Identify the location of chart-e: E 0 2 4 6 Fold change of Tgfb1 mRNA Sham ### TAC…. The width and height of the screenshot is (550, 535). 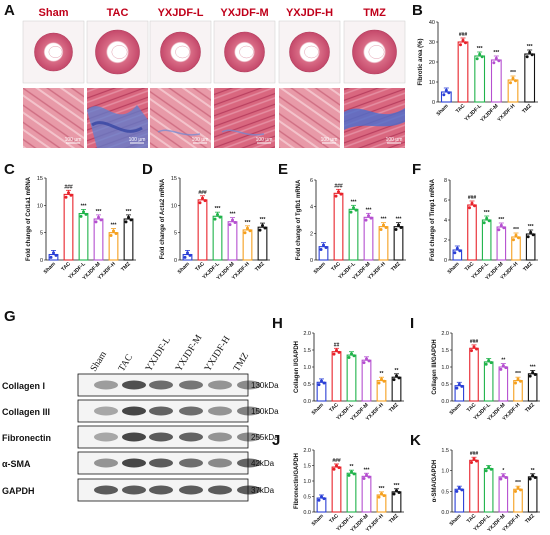
(342, 221).